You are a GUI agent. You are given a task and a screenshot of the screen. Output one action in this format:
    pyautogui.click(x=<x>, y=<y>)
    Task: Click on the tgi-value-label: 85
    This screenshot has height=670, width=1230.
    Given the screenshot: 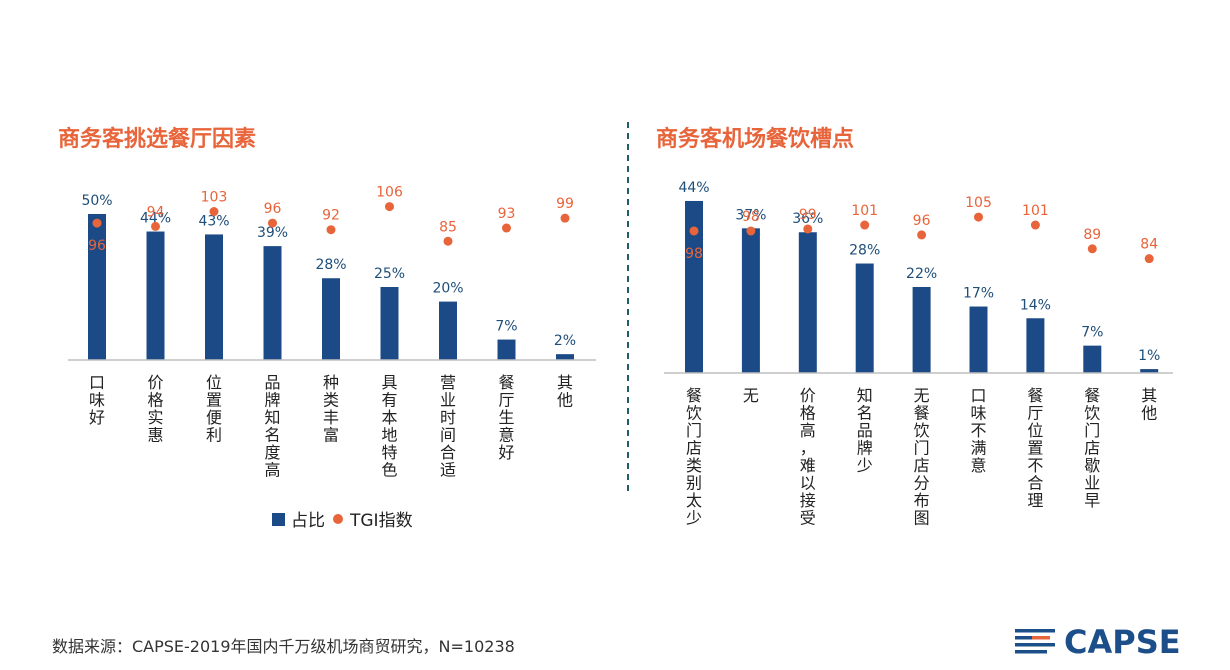 What is the action you would take?
    pyautogui.click(x=448, y=227)
    